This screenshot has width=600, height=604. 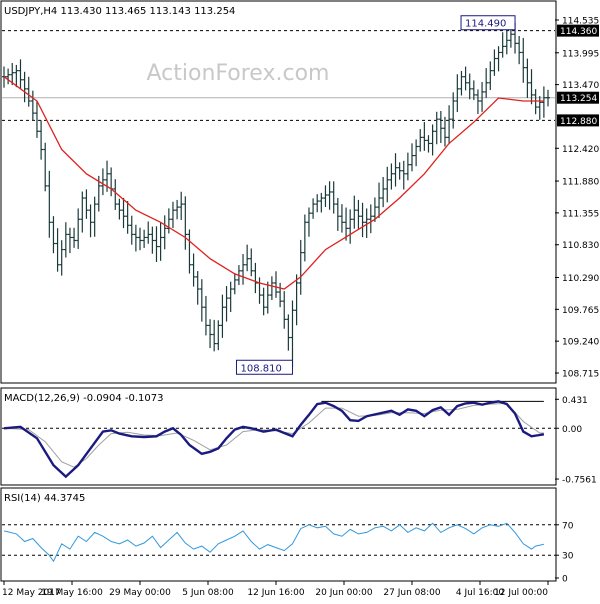 I want to click on rsi-axis: 70 30 0, so click(x=564, y=553).